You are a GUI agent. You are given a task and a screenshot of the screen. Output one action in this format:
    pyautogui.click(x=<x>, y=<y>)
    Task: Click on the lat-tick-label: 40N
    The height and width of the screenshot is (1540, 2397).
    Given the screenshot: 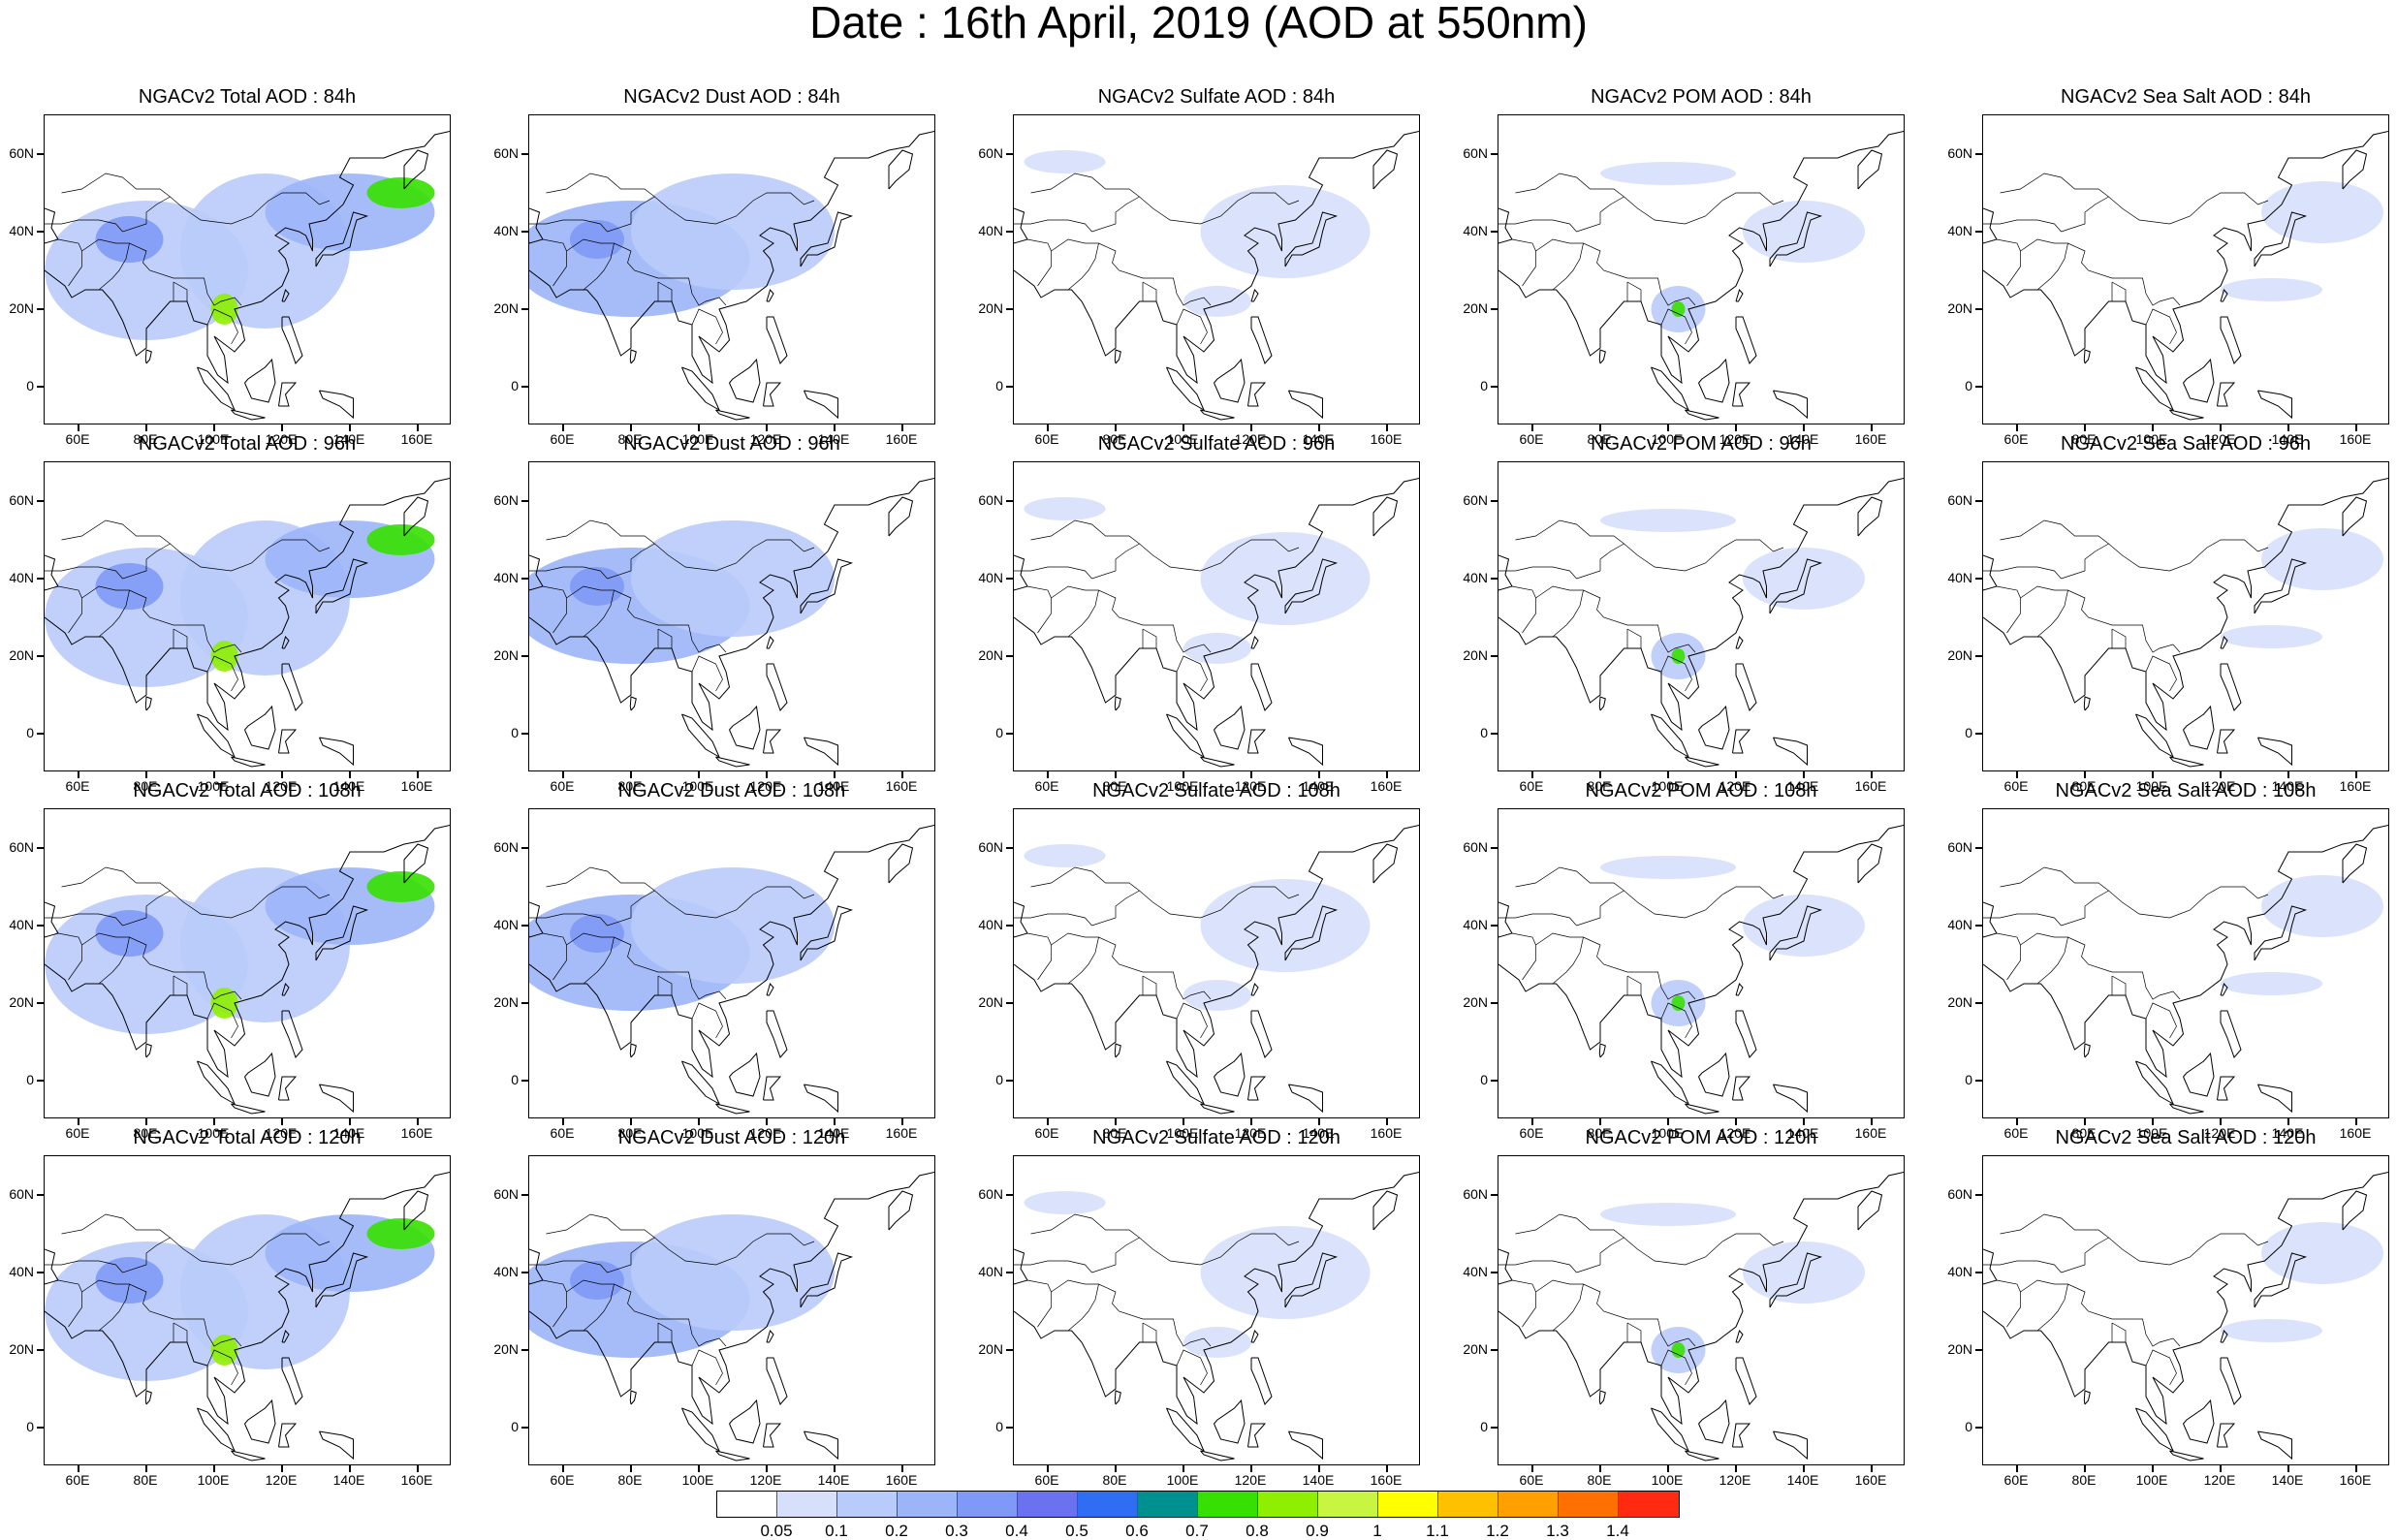 What is the action you would take?
    pyautogui.click(x=506, y=230)
    